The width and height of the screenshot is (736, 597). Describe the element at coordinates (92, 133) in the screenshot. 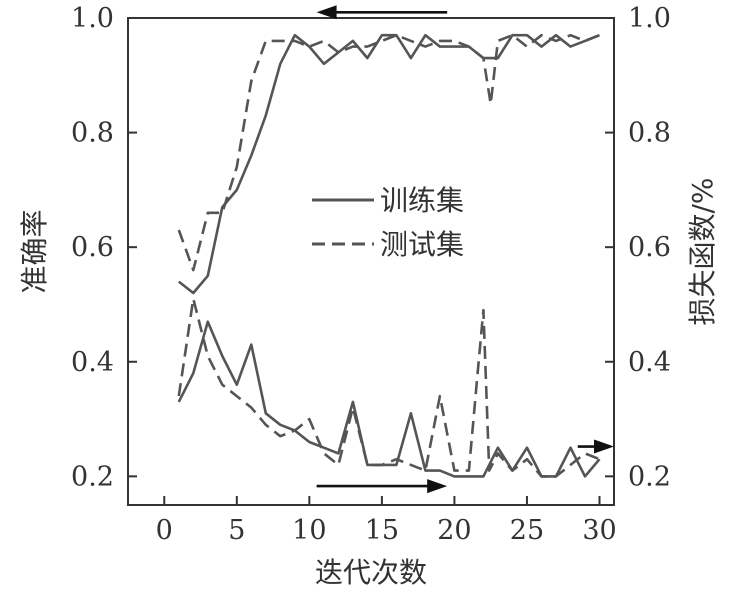

I see `left-y-tick-label: 0.8` at that location.